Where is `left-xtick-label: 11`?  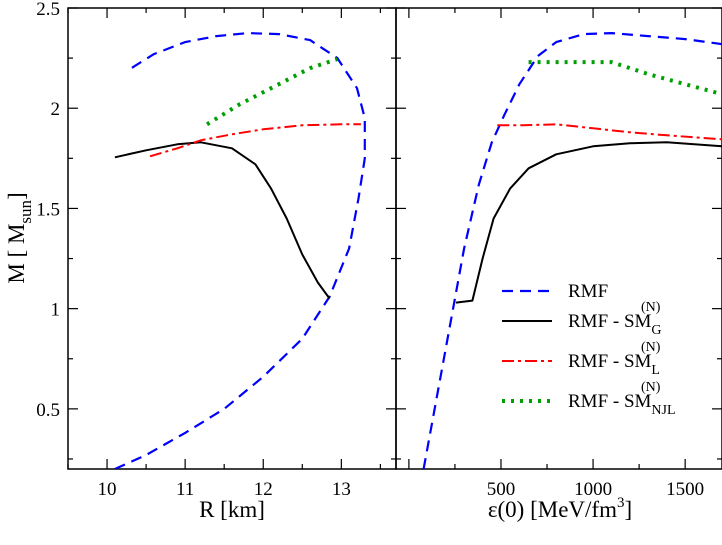
left-xtick-label: 11 is located at coordinates (185, 489).